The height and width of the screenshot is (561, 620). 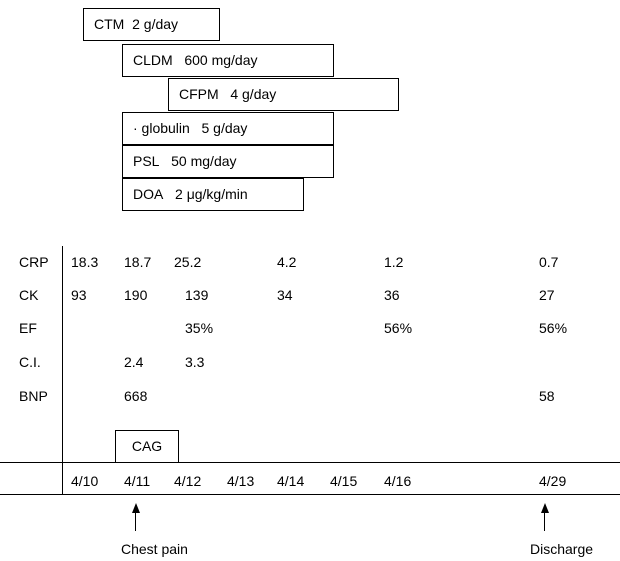 I want to click on date-label: 4/13, so click(x=241, y=481).